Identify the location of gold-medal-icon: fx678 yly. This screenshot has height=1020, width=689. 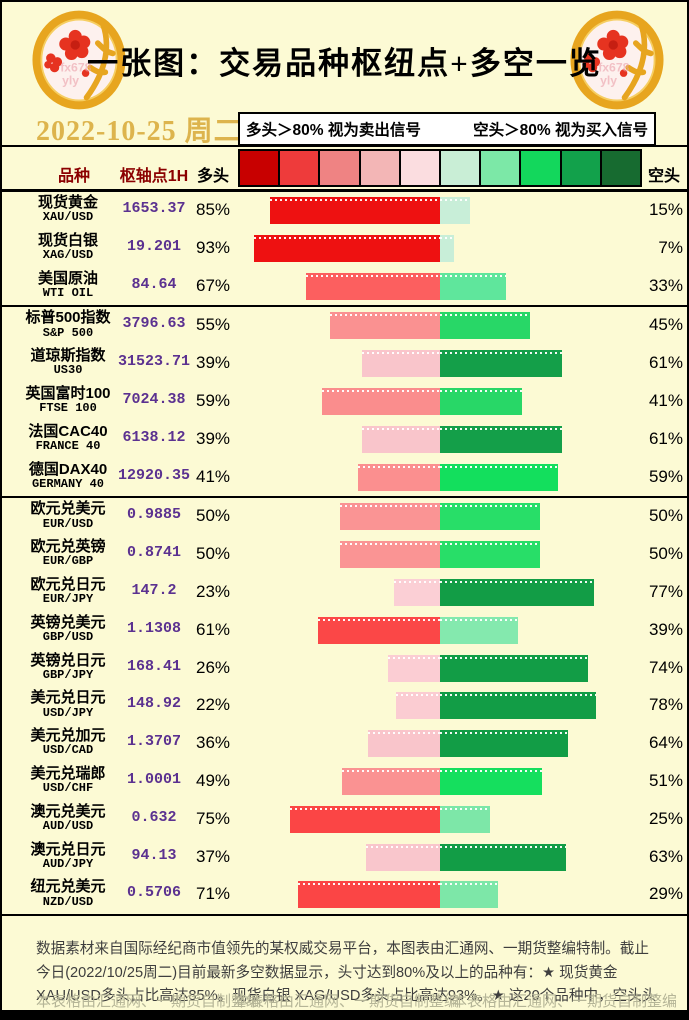
(617, 60).